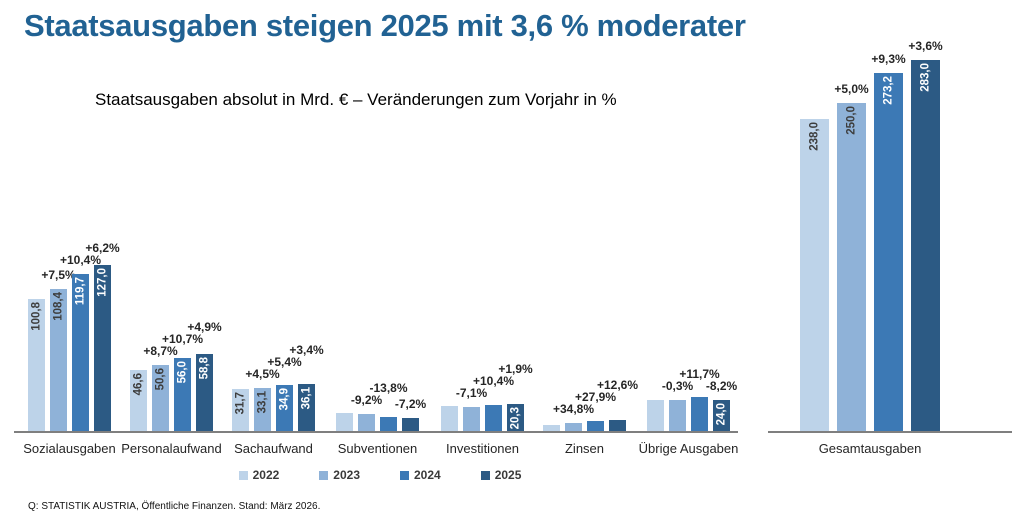 The width and height of the screenshot is (1024, 525). What do you see at coordinates (388, 388) in the screenshot?
I see `pct-label-subventionen-2024: -13,8%` at bounding box center [388, 388].